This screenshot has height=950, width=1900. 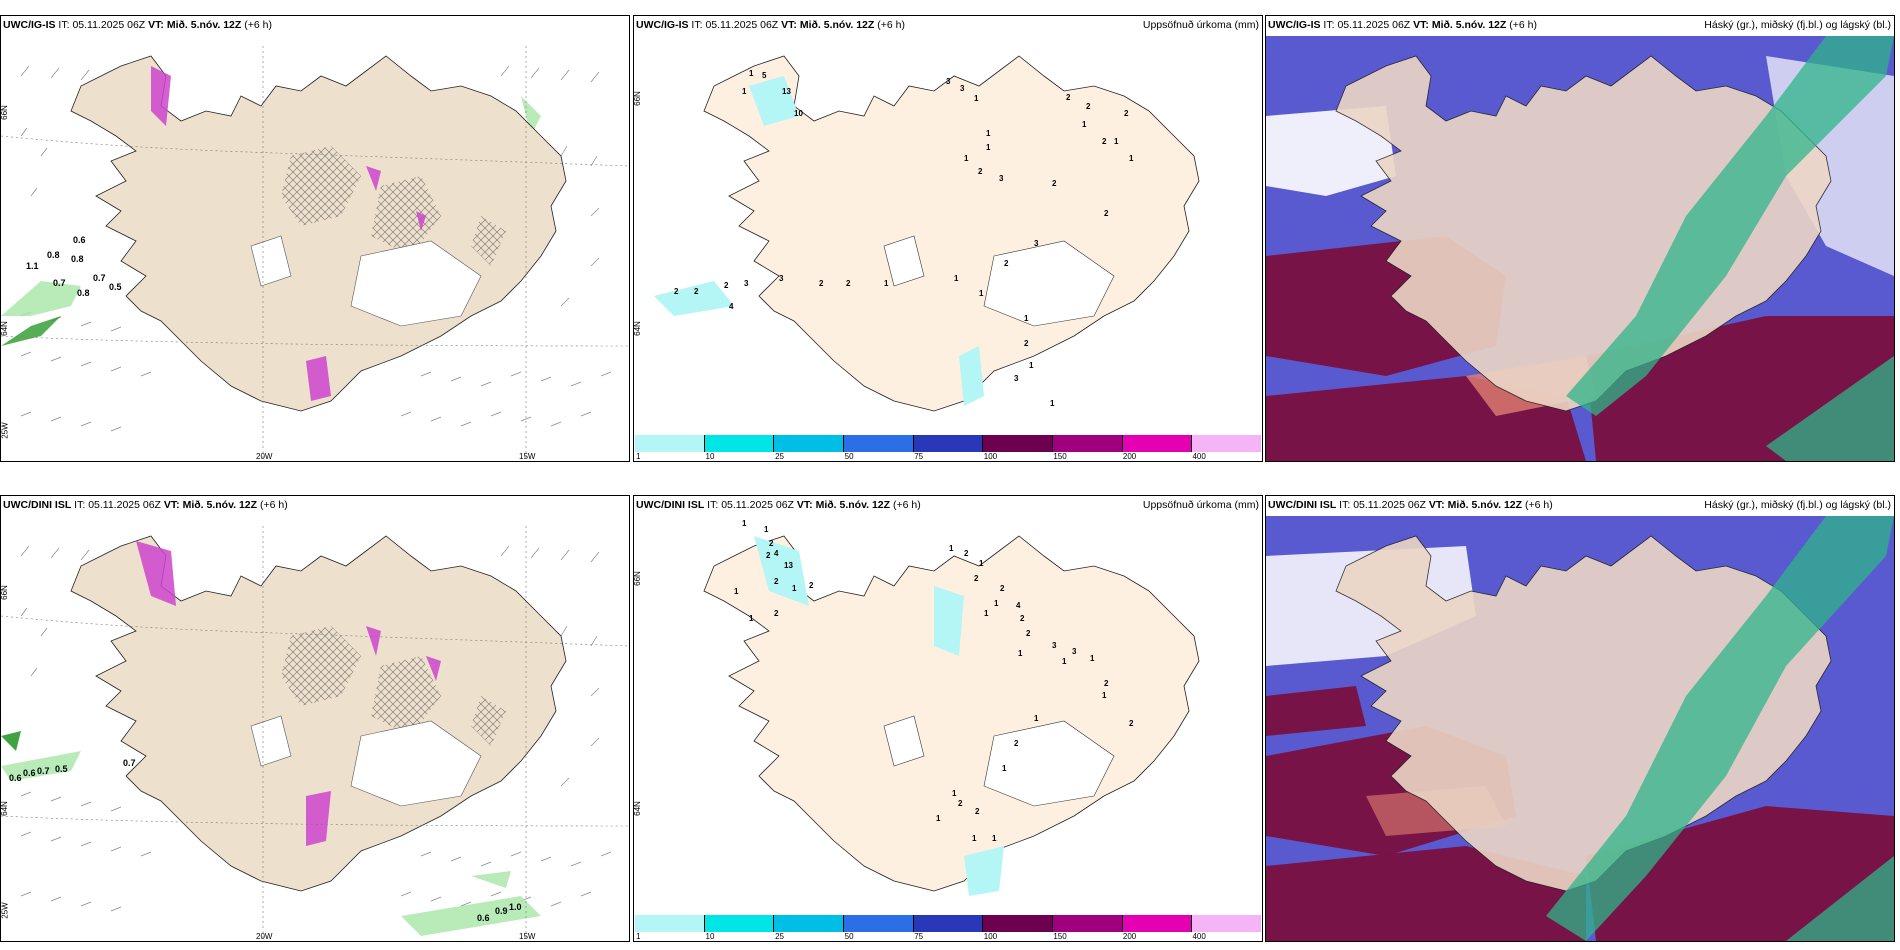 What do you see at coordinates (315, 253) in the screenshot?
I see `wind-map: 0.6 0.8 0.8 1.1 0.7 0.8 0.7 0.5` at bounding box center [315, 253].